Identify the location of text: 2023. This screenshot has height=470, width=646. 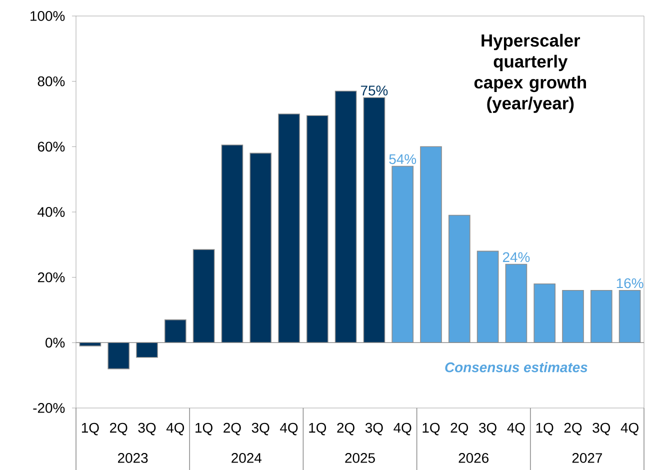
(133, 457).